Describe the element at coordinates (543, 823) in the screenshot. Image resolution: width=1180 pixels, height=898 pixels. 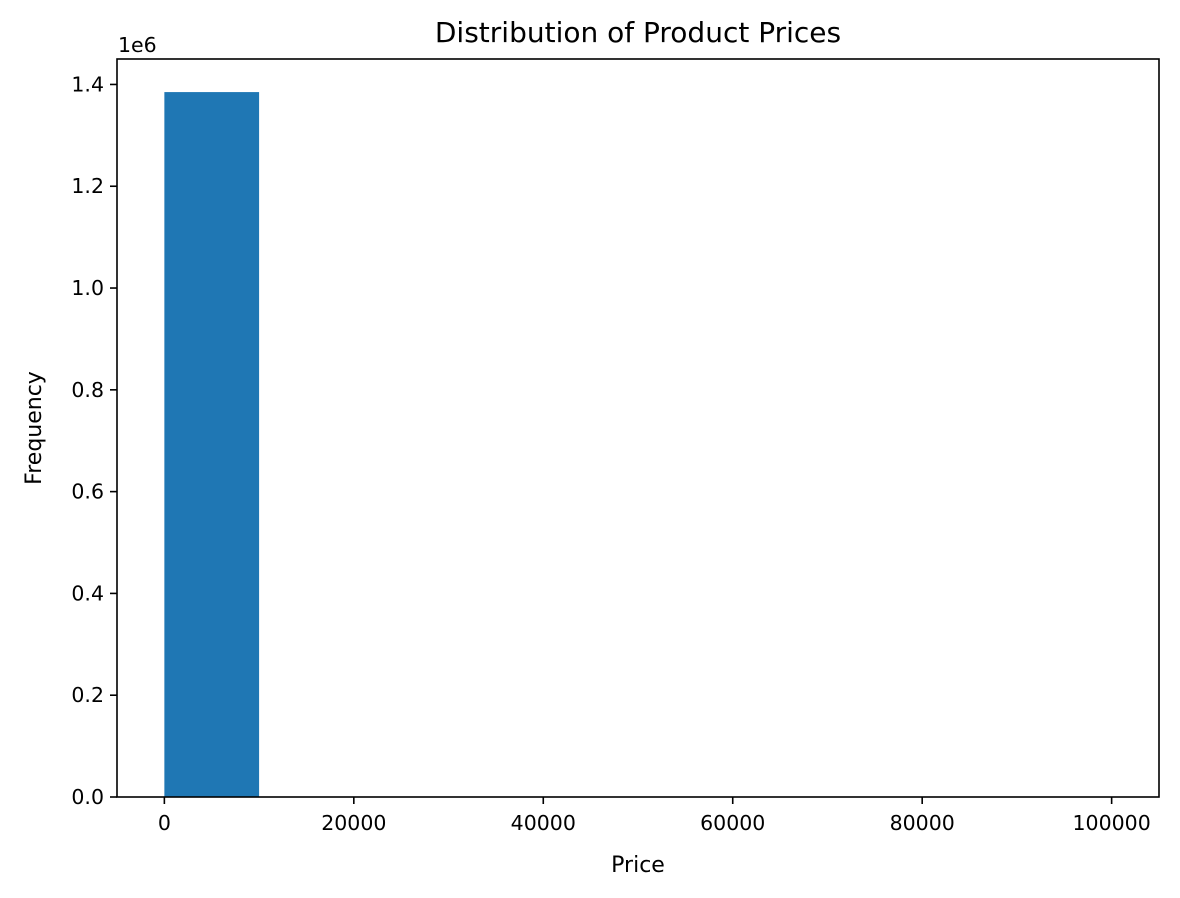
I see `x-tick-label: 40000` at that location.